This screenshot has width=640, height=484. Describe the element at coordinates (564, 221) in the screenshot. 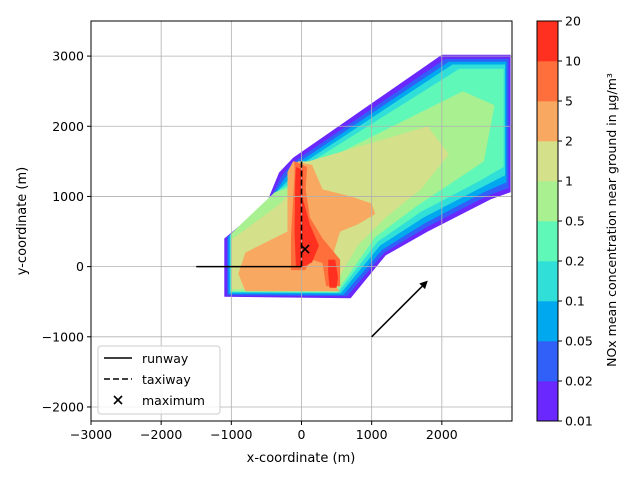

I see `colorbar: 0.01 0.02 0.05 0.1 0.2 0.5 1 2 5 10 20` at that location.